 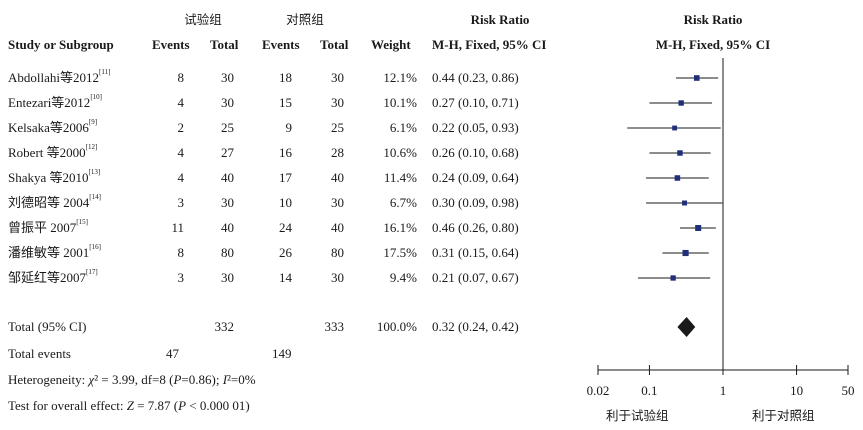 What do you see at coordinates (47, 277) in the screenshot?
I see `study-name-text: 邹延红等2007` at bounding box center [47, 277].